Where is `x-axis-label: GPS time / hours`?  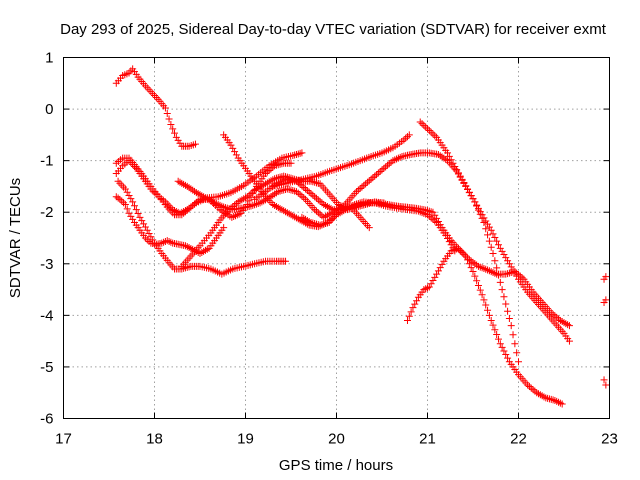
x-axis-label: GPS time / hours is located at coordinates (336, 465).